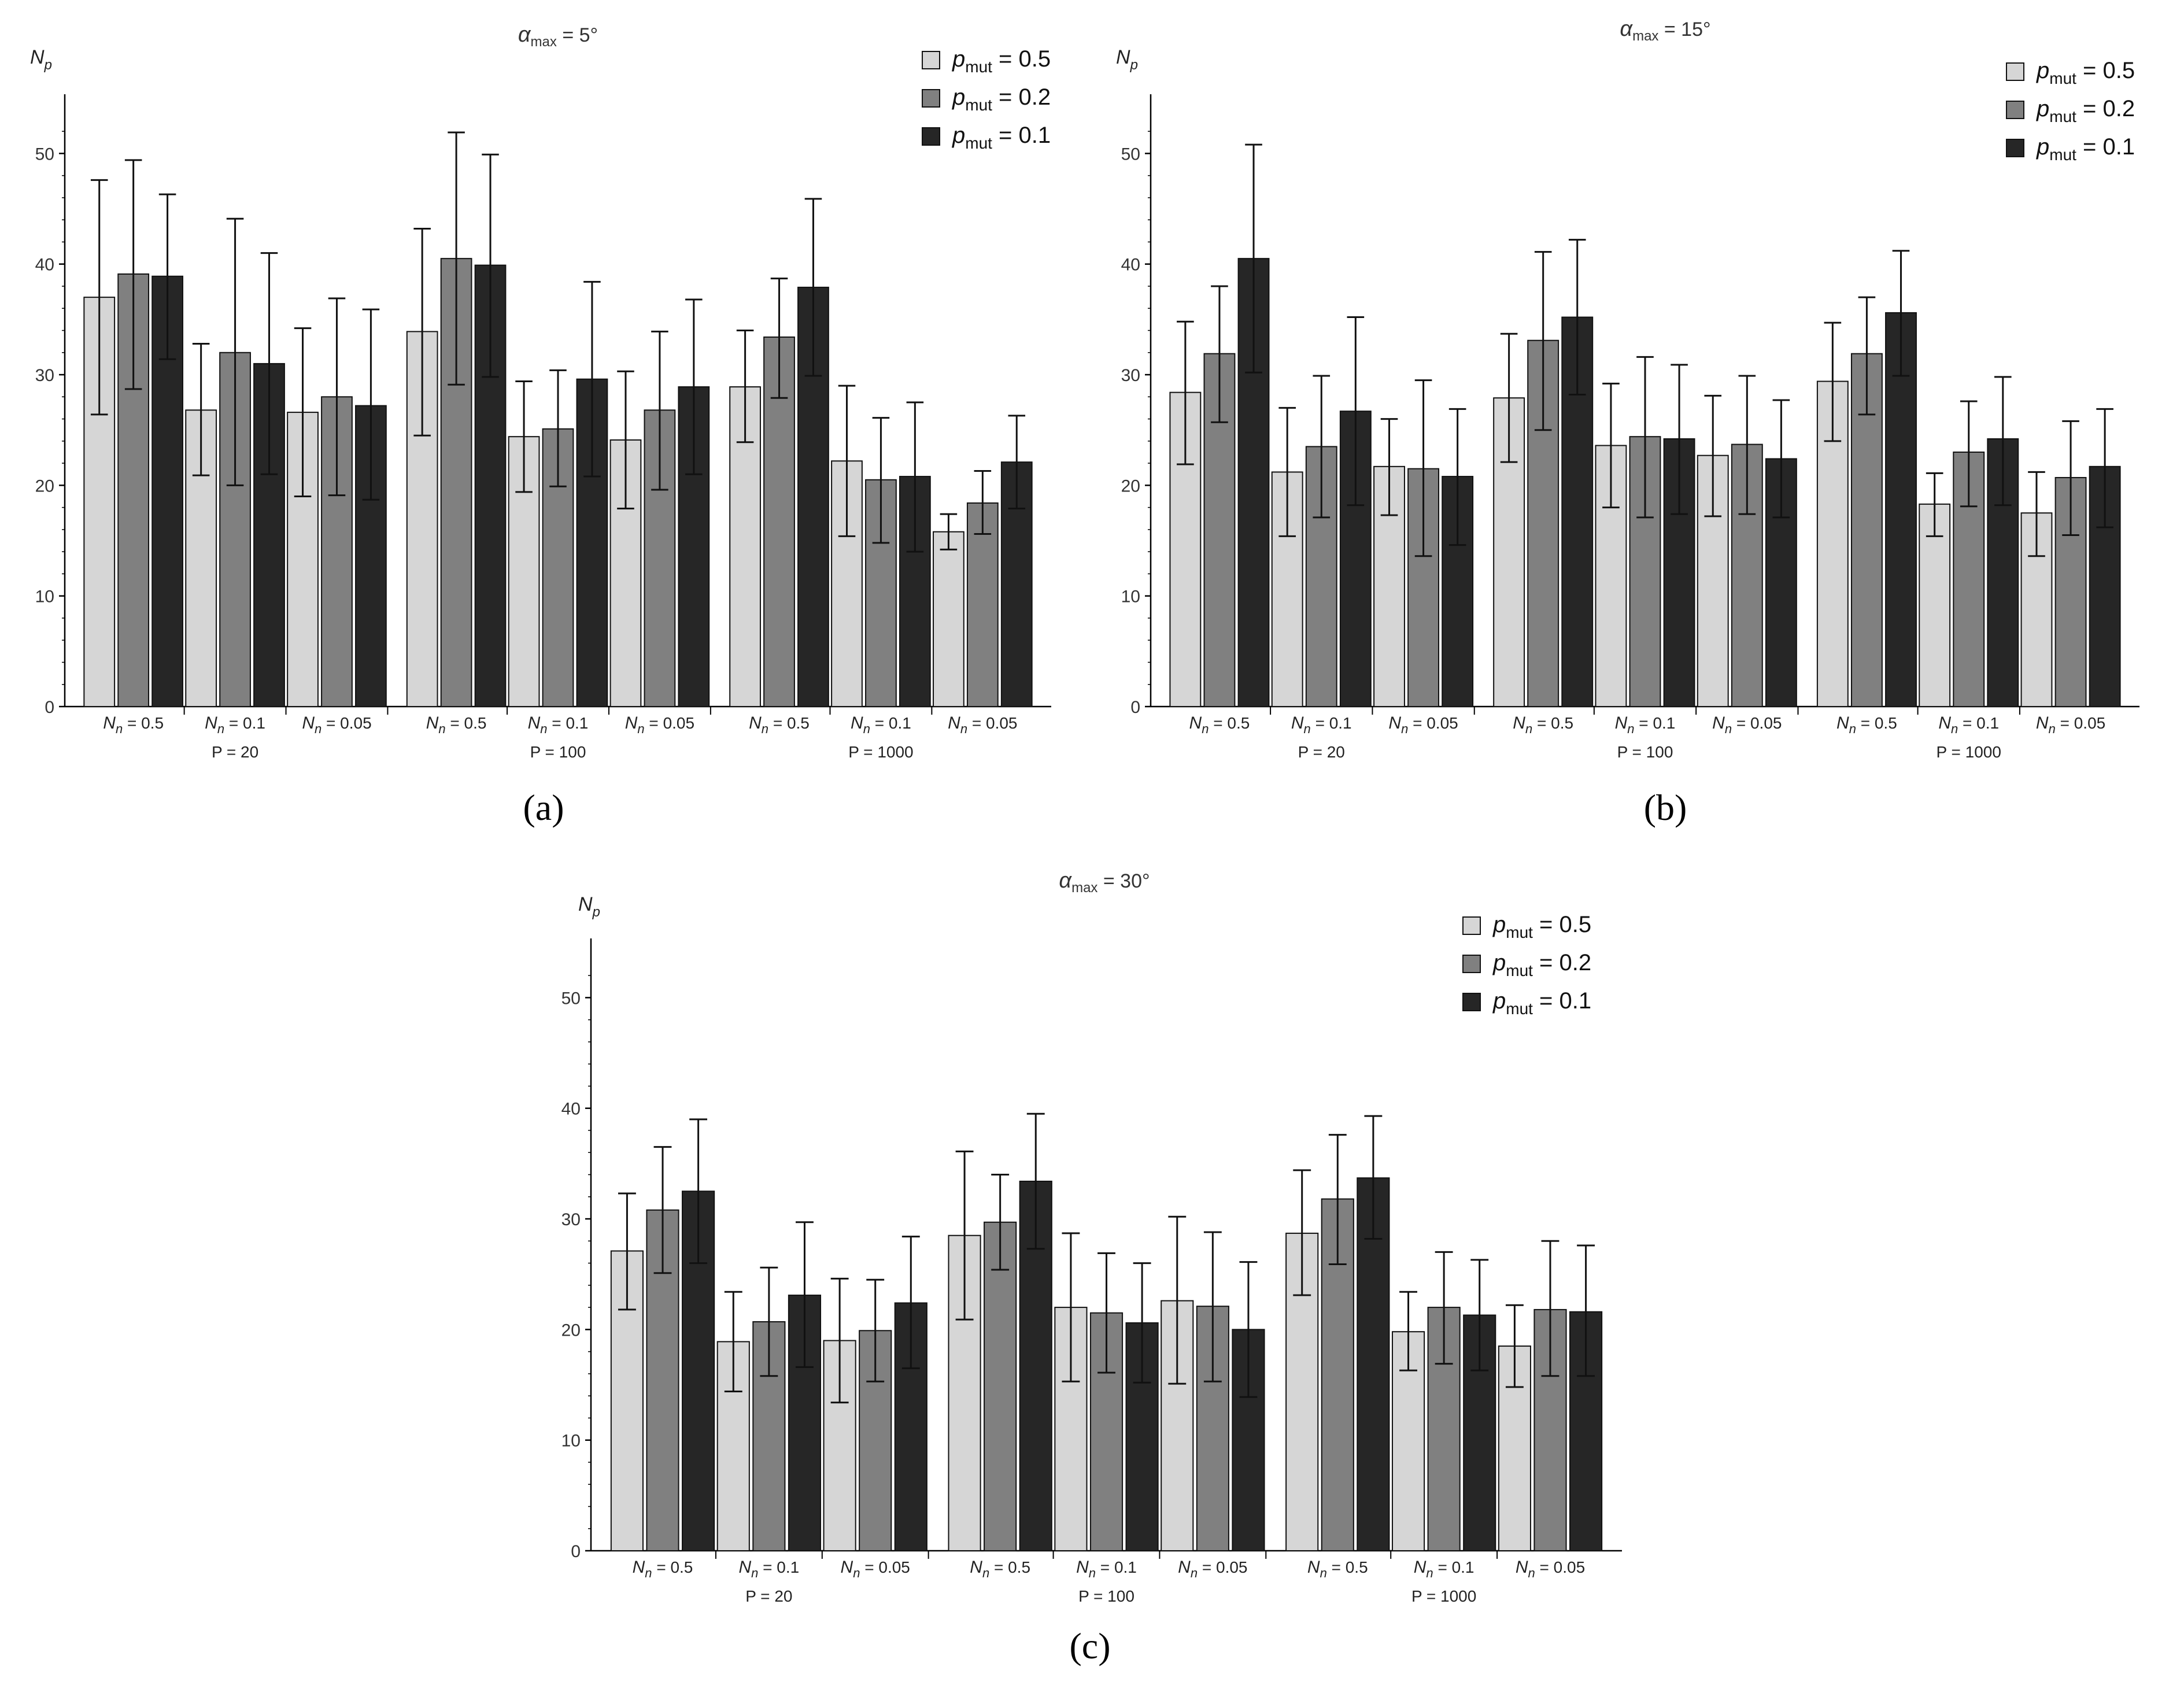  Describe the element at coordinates (1090, 1646) in the screenshot. I see `caption-c: (c)` at that location.